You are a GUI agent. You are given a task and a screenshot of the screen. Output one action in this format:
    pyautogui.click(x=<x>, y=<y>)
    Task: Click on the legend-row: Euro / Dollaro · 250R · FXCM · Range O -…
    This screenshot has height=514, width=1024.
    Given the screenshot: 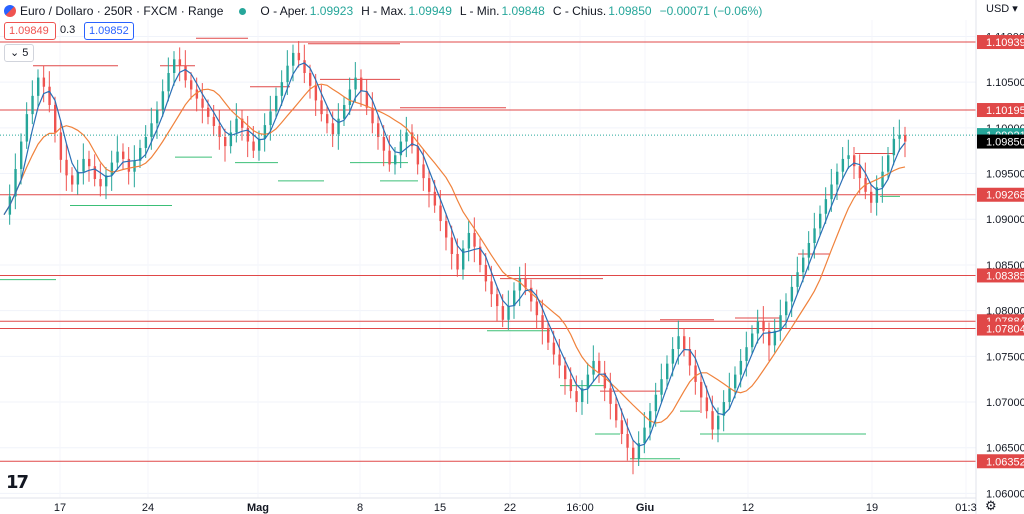 What is the action you would take?
    pyautogui.click(x=387, y=11)
    